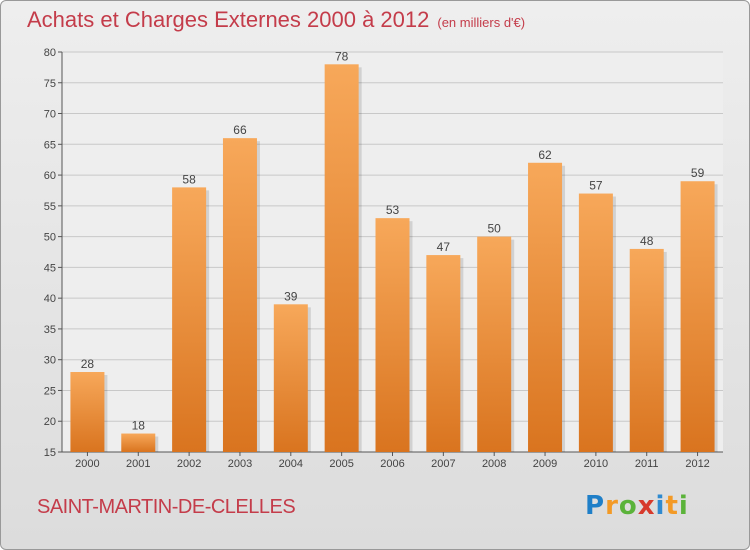  What do you see at coordinates (443, 464) in the screenshot?
I see `x-tick-label: 2007` at bounding box center [443, 464].